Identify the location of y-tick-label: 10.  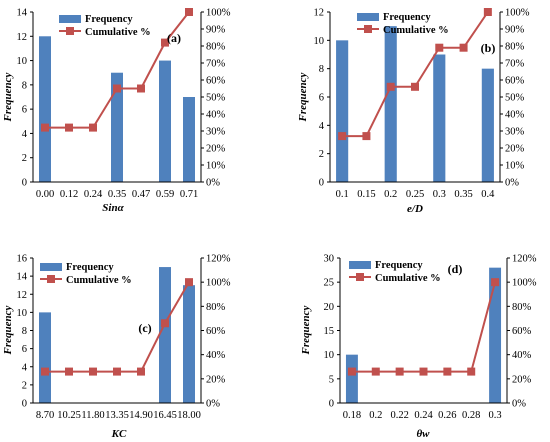
(329, 355).